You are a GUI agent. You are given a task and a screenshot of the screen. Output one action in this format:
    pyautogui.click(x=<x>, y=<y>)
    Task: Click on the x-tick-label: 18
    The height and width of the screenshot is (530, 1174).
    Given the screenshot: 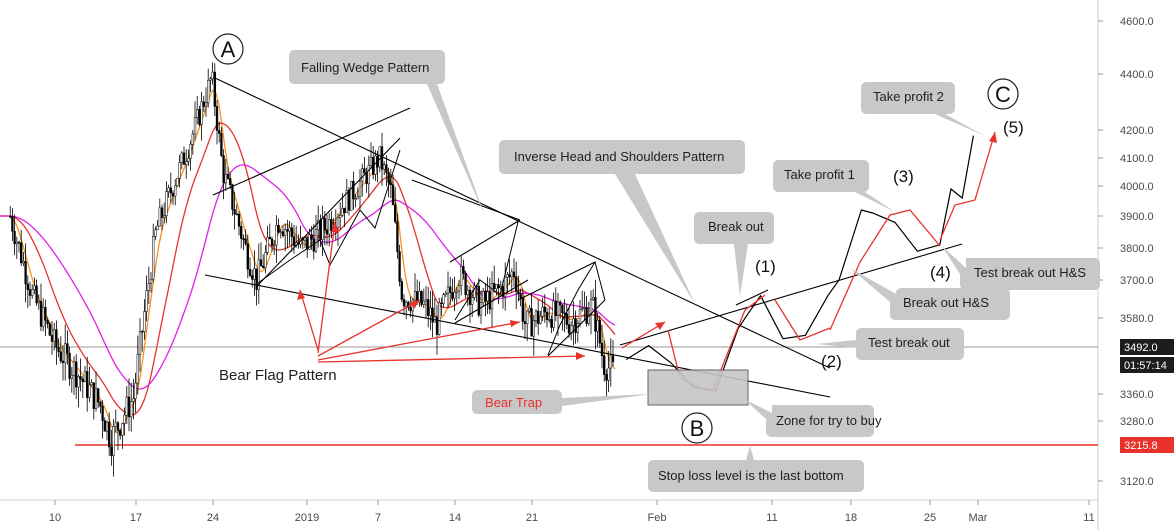 What is the action you would take?
    pyautogui.click(x=851, y=518)
    